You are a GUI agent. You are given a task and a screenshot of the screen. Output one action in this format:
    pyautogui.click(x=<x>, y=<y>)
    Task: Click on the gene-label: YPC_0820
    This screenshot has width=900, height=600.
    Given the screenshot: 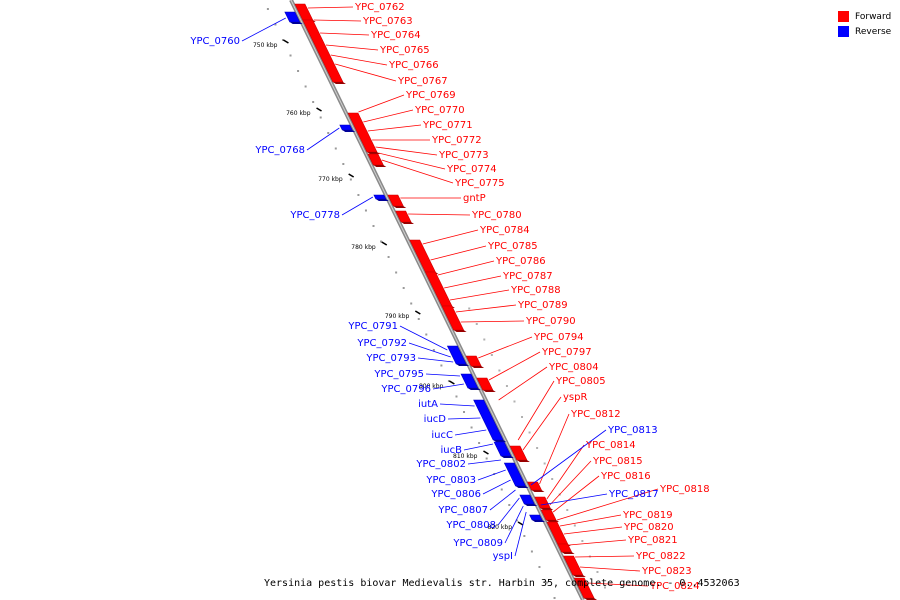 What is the action you would take?
    pyautogui.click(x=648, y=527)
    